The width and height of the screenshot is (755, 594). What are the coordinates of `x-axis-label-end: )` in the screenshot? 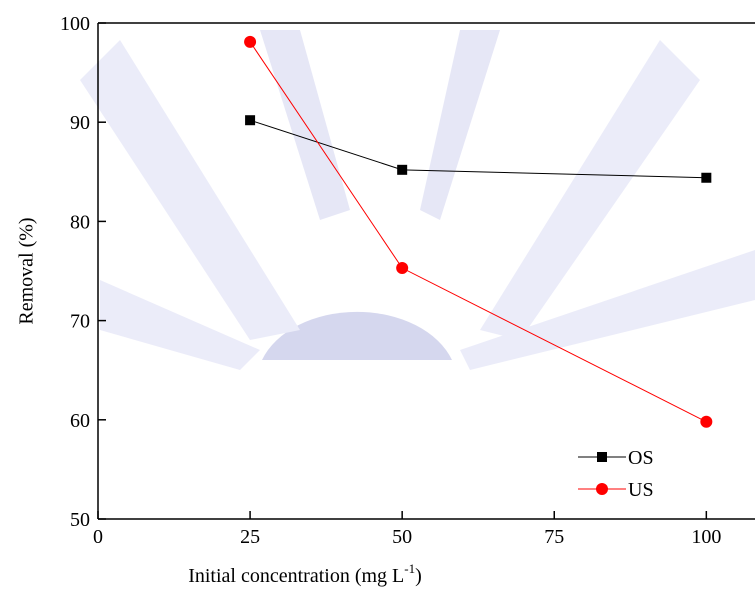 It's located at (418, 576).